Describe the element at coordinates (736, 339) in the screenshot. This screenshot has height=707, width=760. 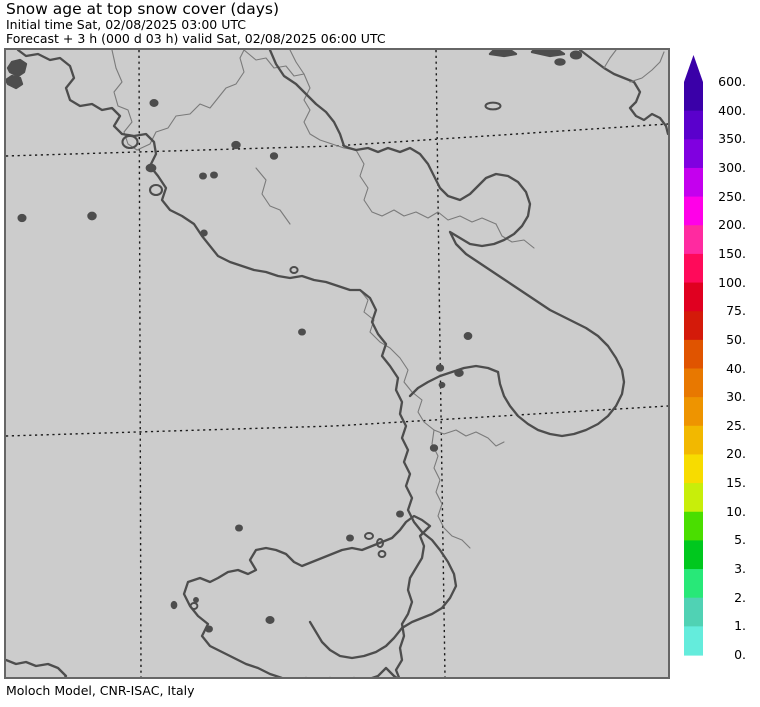
I see `colorbar-tick-label: 50.` at that location.